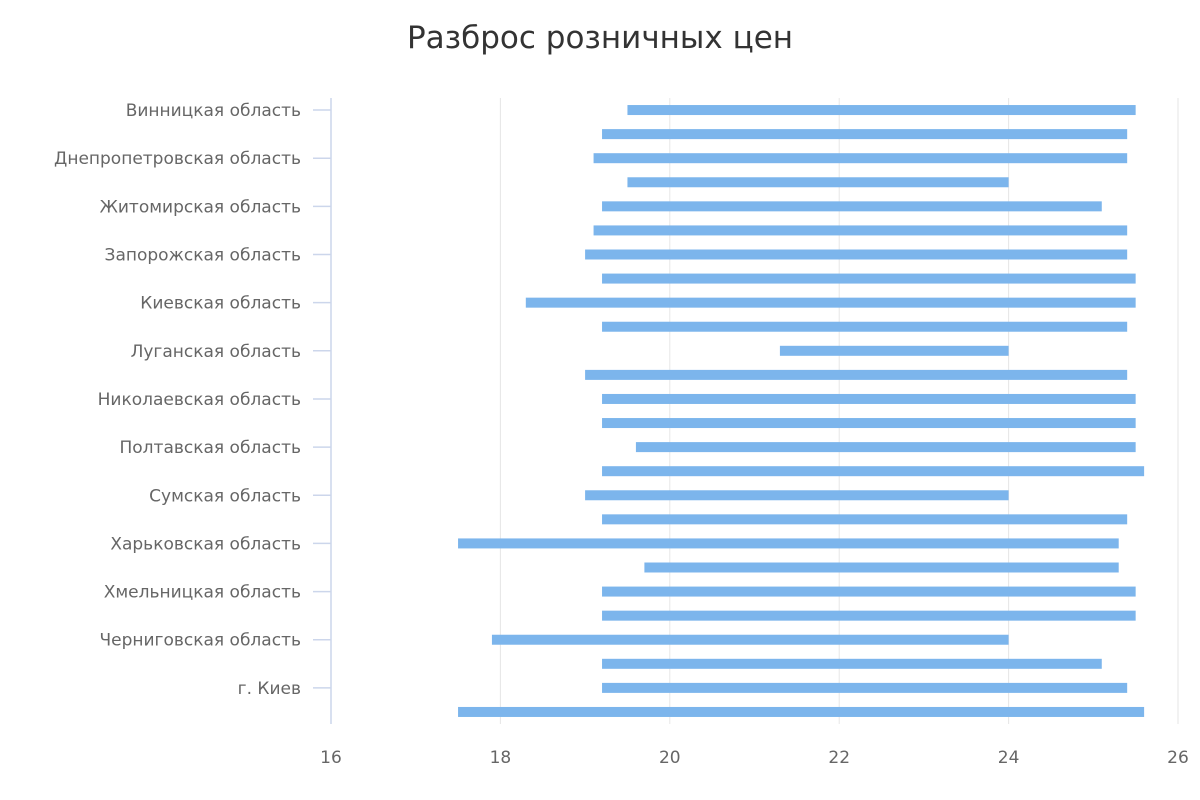 This screenshot has height=800, width=1200. Describe the element at coordinates (202, 593) in the screenshot. I see `y-category-label: Хмельницкая область` at that location.